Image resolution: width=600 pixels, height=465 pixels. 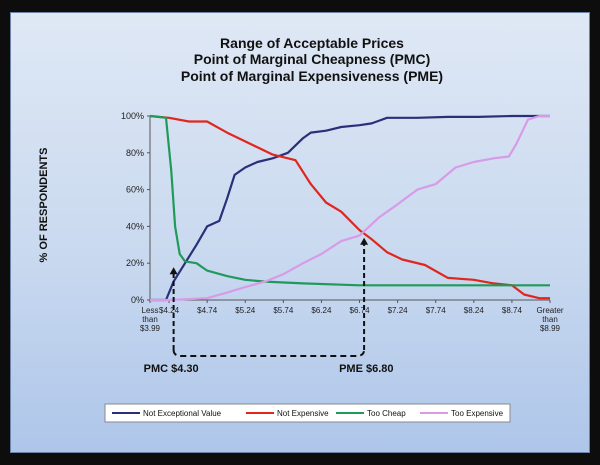 I want to click on annotation-label: PME $6.80, so click(x=366, y=369).